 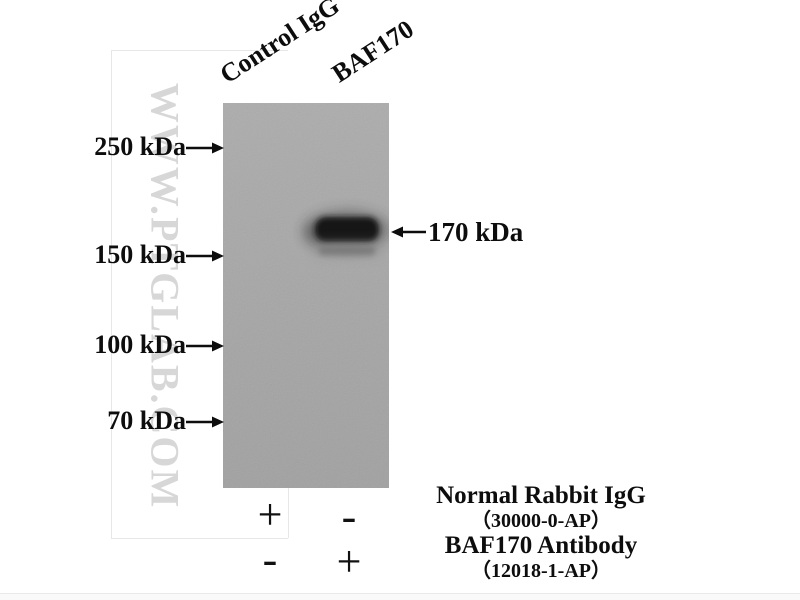 I want to click on film-edge-bottom, so click(x=199, y=538).